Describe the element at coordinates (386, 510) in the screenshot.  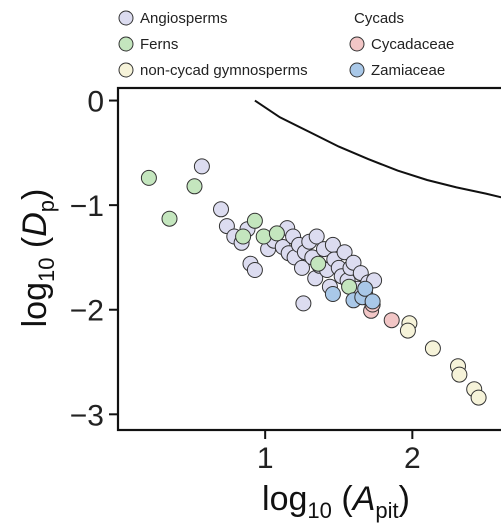
I see `x-axis-label-var-sub: pit` at that location.